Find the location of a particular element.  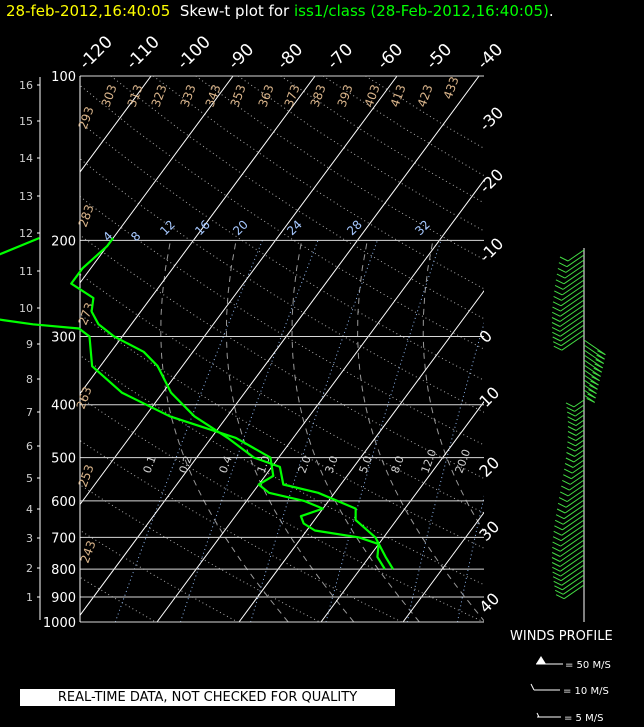

mixing-ratio-label: 2.0 is located at coordinates (305, 464).